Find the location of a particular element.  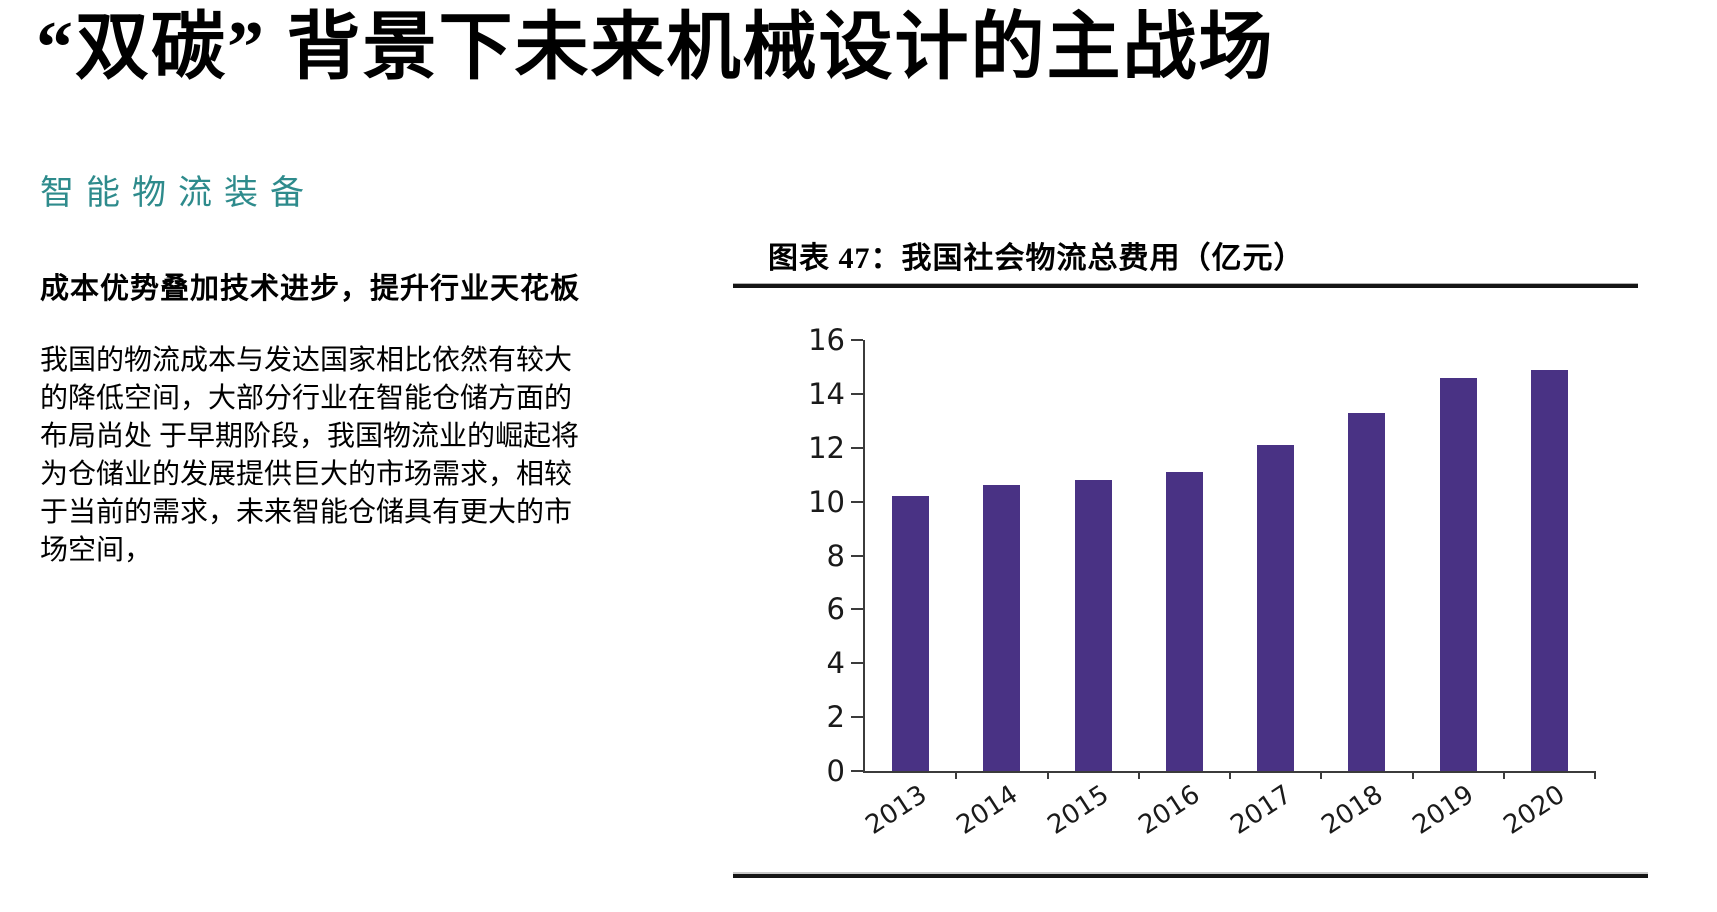

paragraph-line: 于当前的需求，未来智能仓储具有更大的市 is located at coordinates (306, 512).